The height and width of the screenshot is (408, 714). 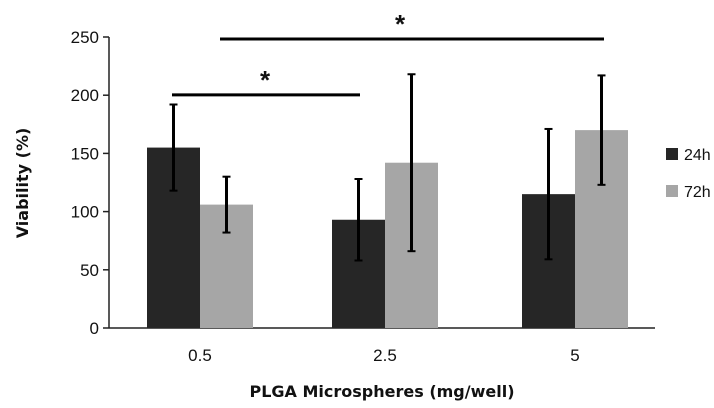 I want to click on legend: 24h 72h, so click(x=688, y=174).